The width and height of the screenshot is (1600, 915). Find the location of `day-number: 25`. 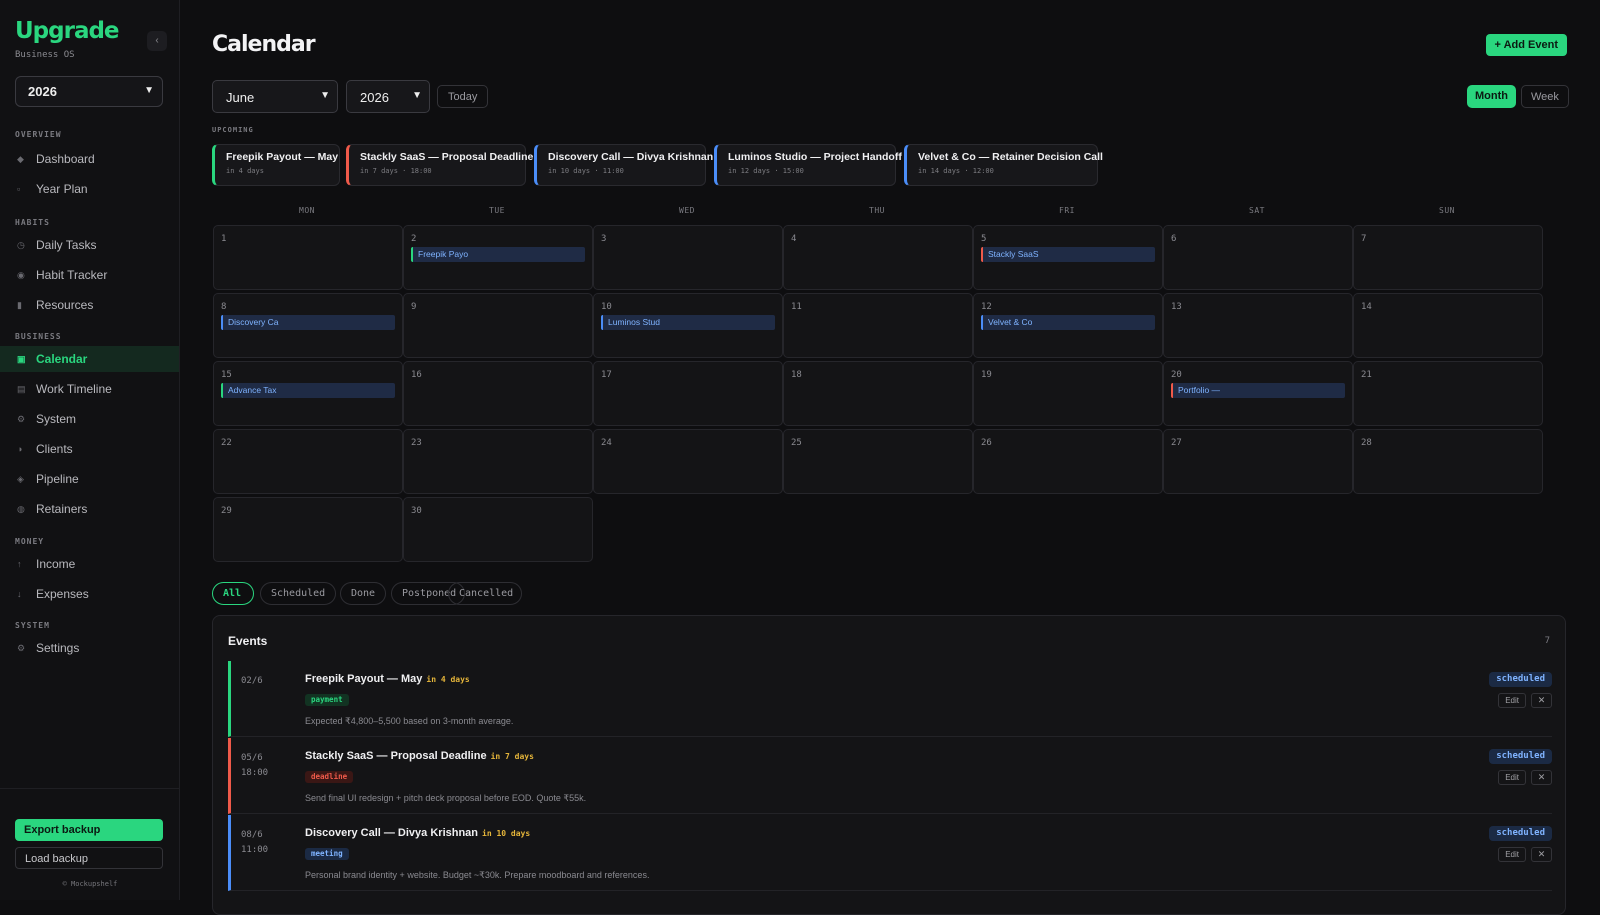

day-number: 25 is located at coordinates (796, 443).